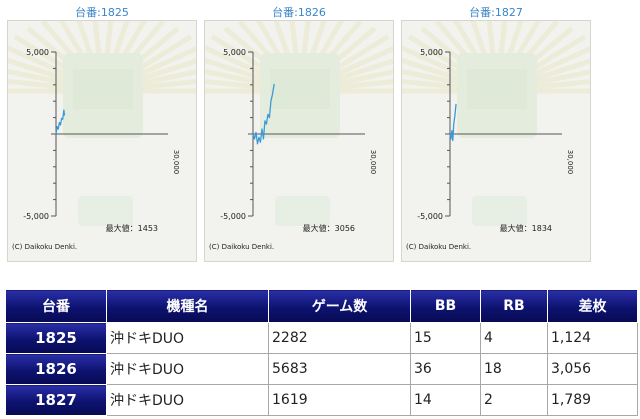 The height and width of the screenshot is (419, 640). What do you see at coordinates (514, 369) in the screenshot?
I see `rb-cell: 18` at bounding box center [514, 369].